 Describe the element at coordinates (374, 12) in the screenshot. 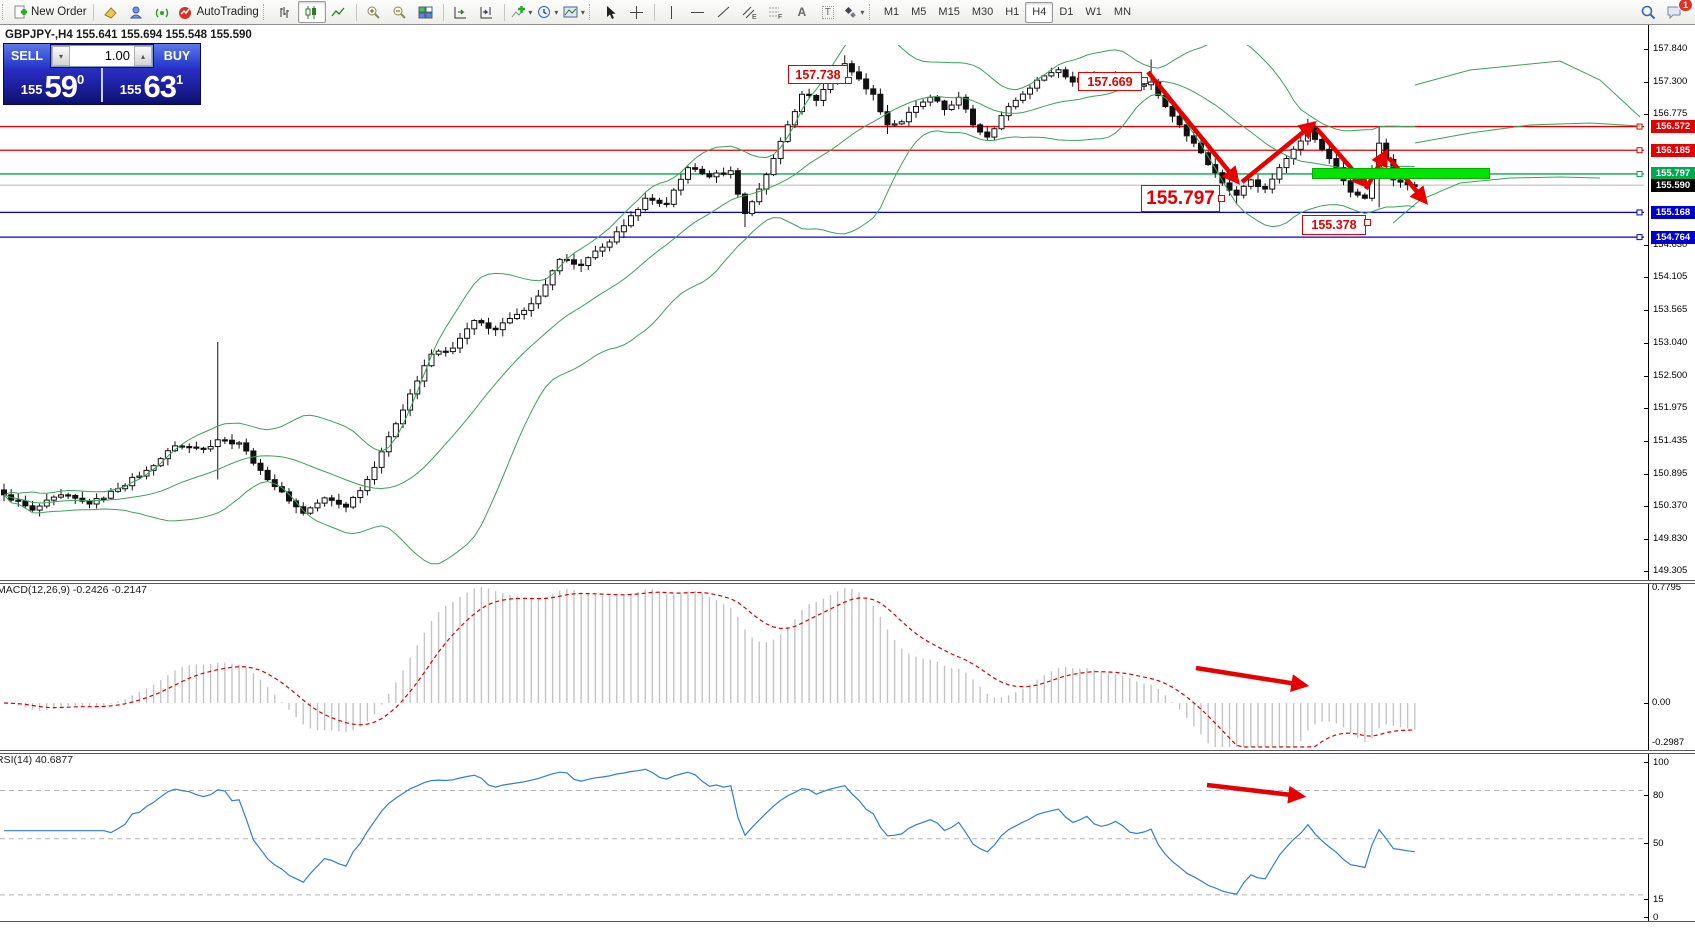

I see `zoom-in-button` at that location.